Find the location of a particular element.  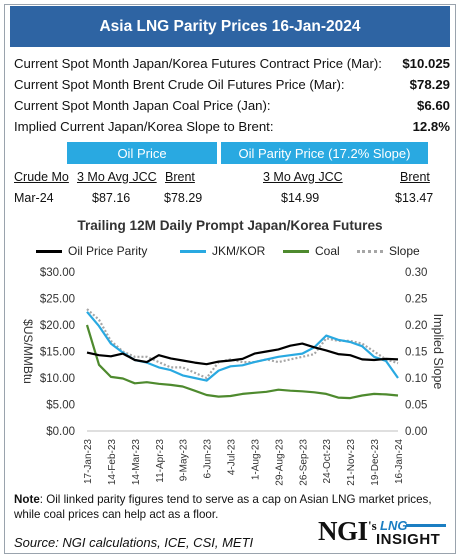

summary-value: $6.60 is located at coordinates (433, 105).